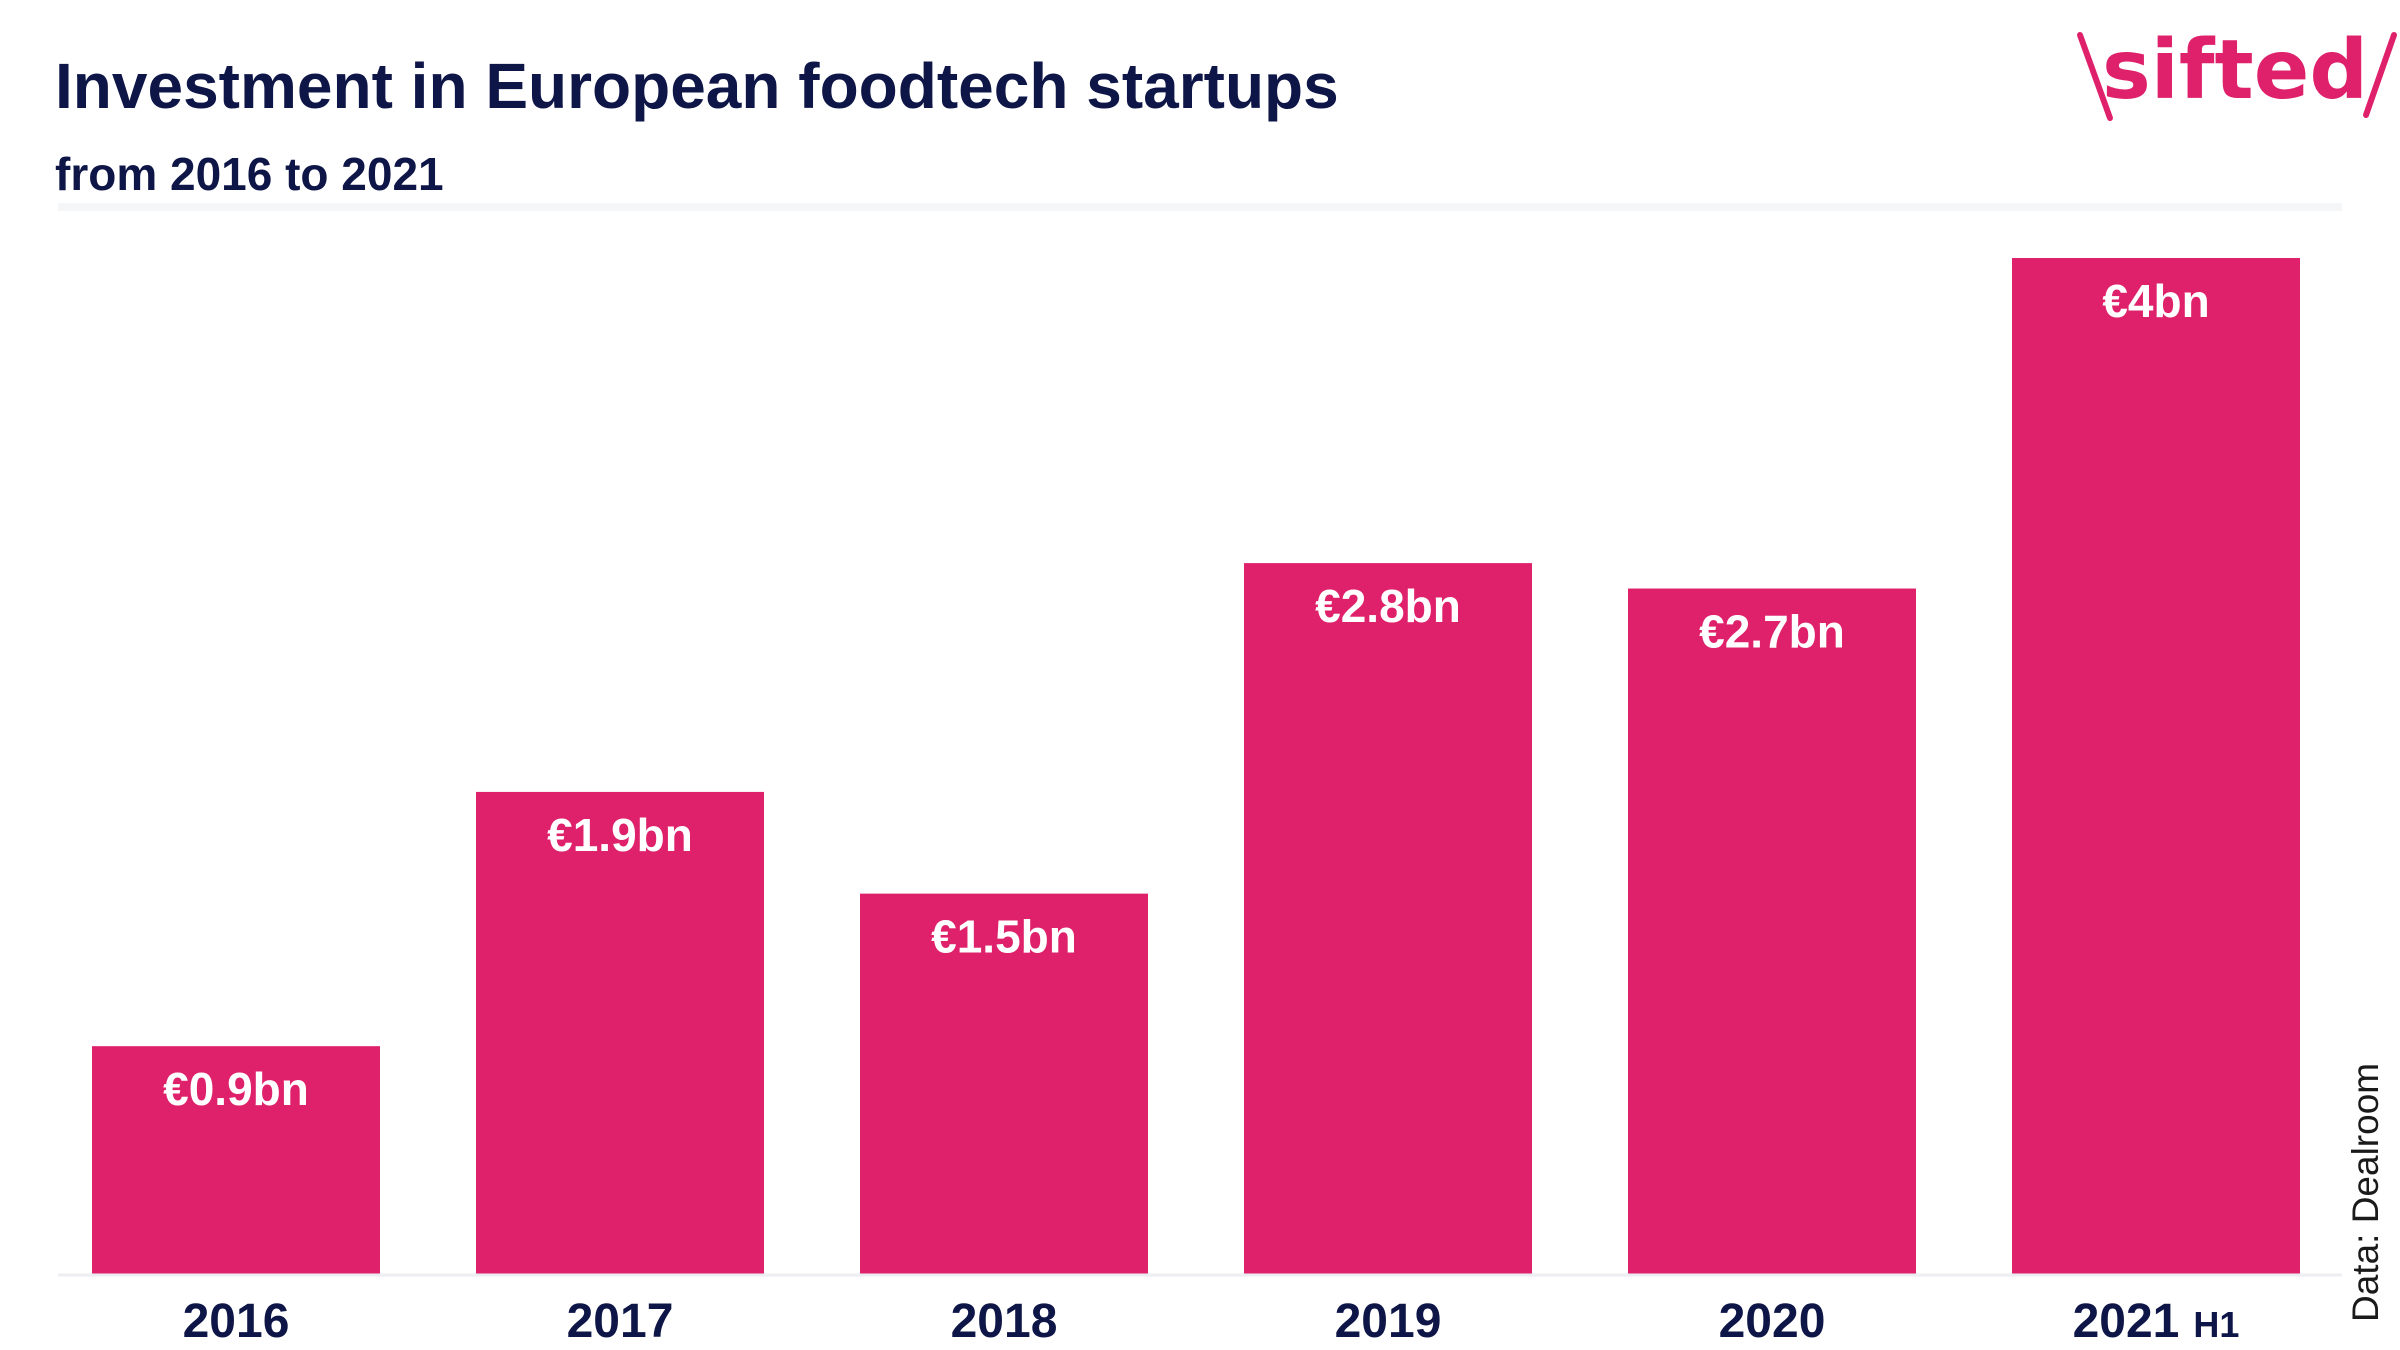  I want to click on x-tick-labels-group: 2016 2017 2018 2019 2020 2021 H1, so click(1211, 1321).